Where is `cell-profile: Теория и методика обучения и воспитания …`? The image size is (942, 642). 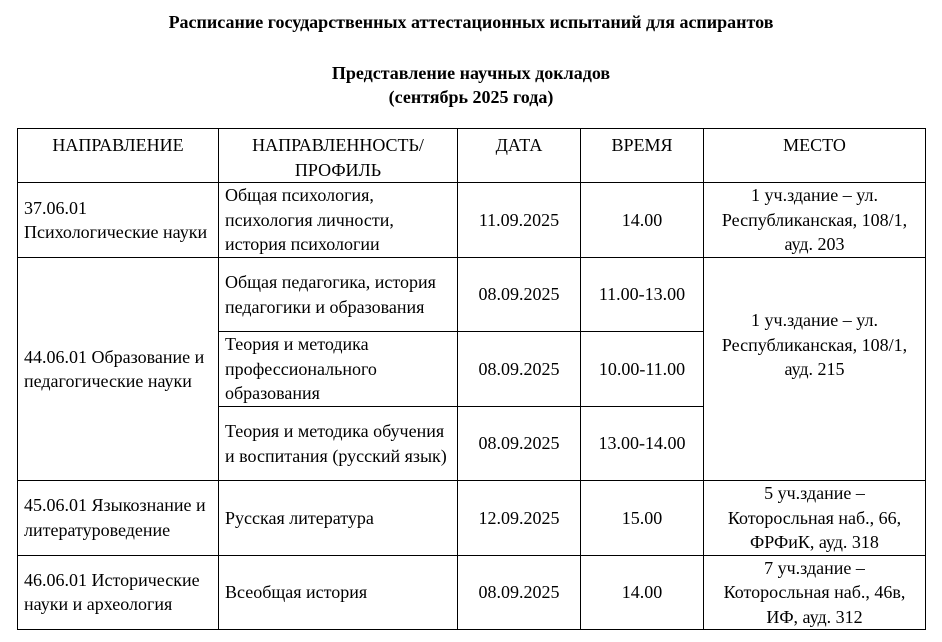
cell-profile: Теория и методика обучения и воспитания … is located at coordinates (338, 443).